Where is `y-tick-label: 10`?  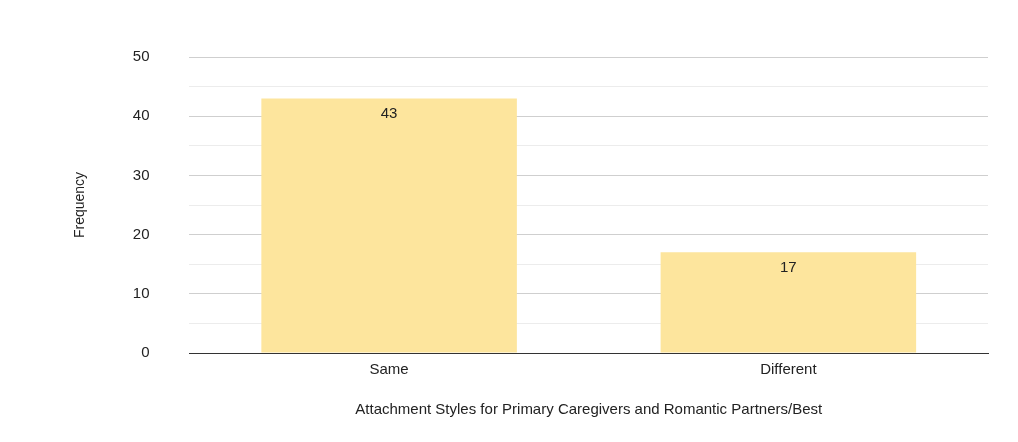
y-tick-label: 10 is located at coordinates (141, 292).